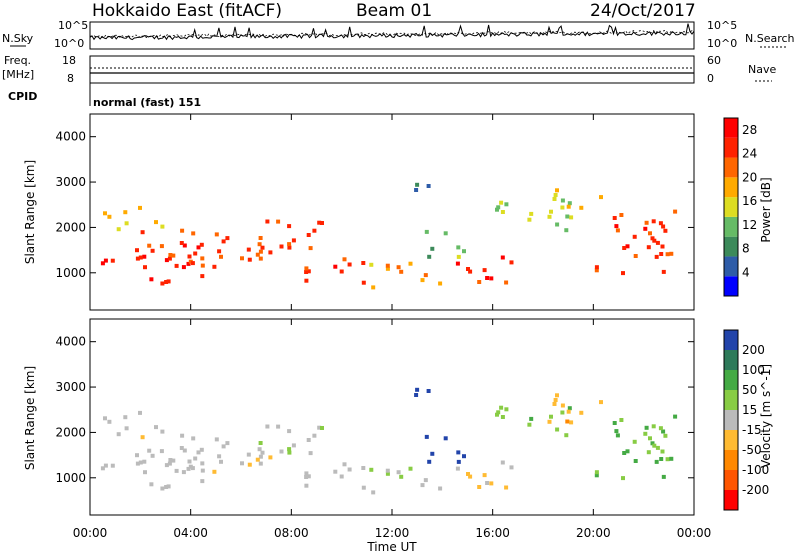  I want to click on colorbar-tick-label: 4, so click(746, 272).